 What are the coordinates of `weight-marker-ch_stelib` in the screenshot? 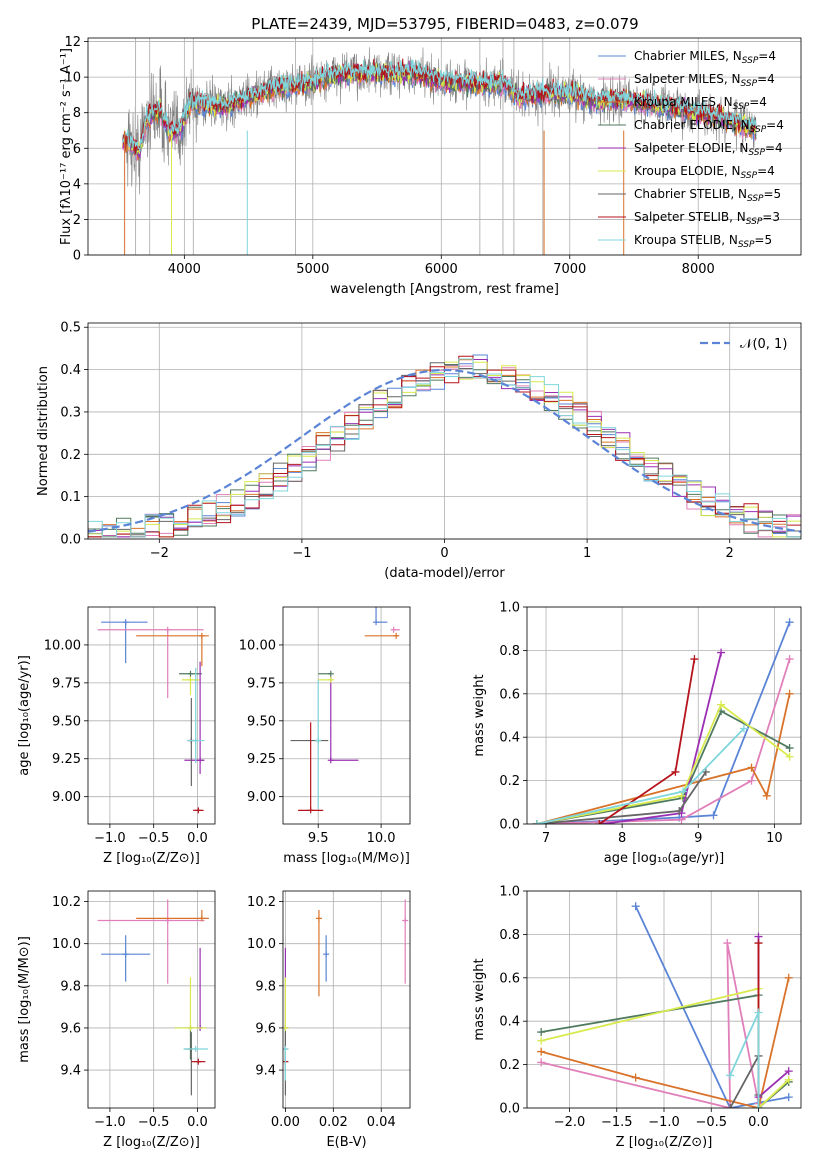 It's located at (679, 810).